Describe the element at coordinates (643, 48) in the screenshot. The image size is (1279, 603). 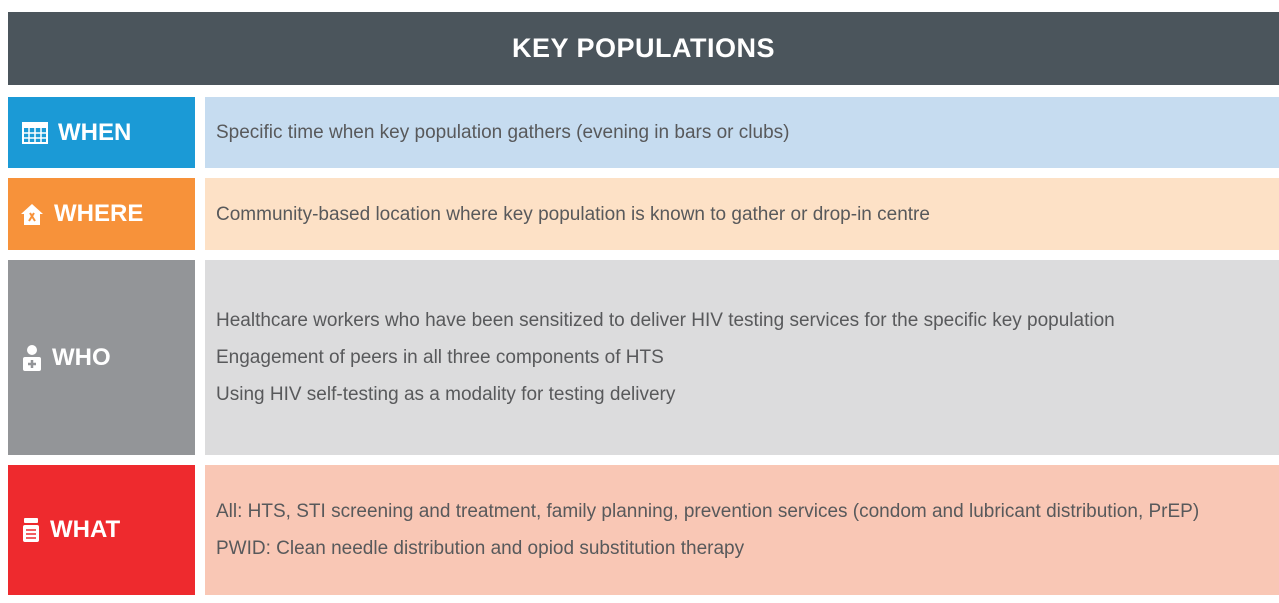
I see `header-title: KEY POPULATIONS` at that location.